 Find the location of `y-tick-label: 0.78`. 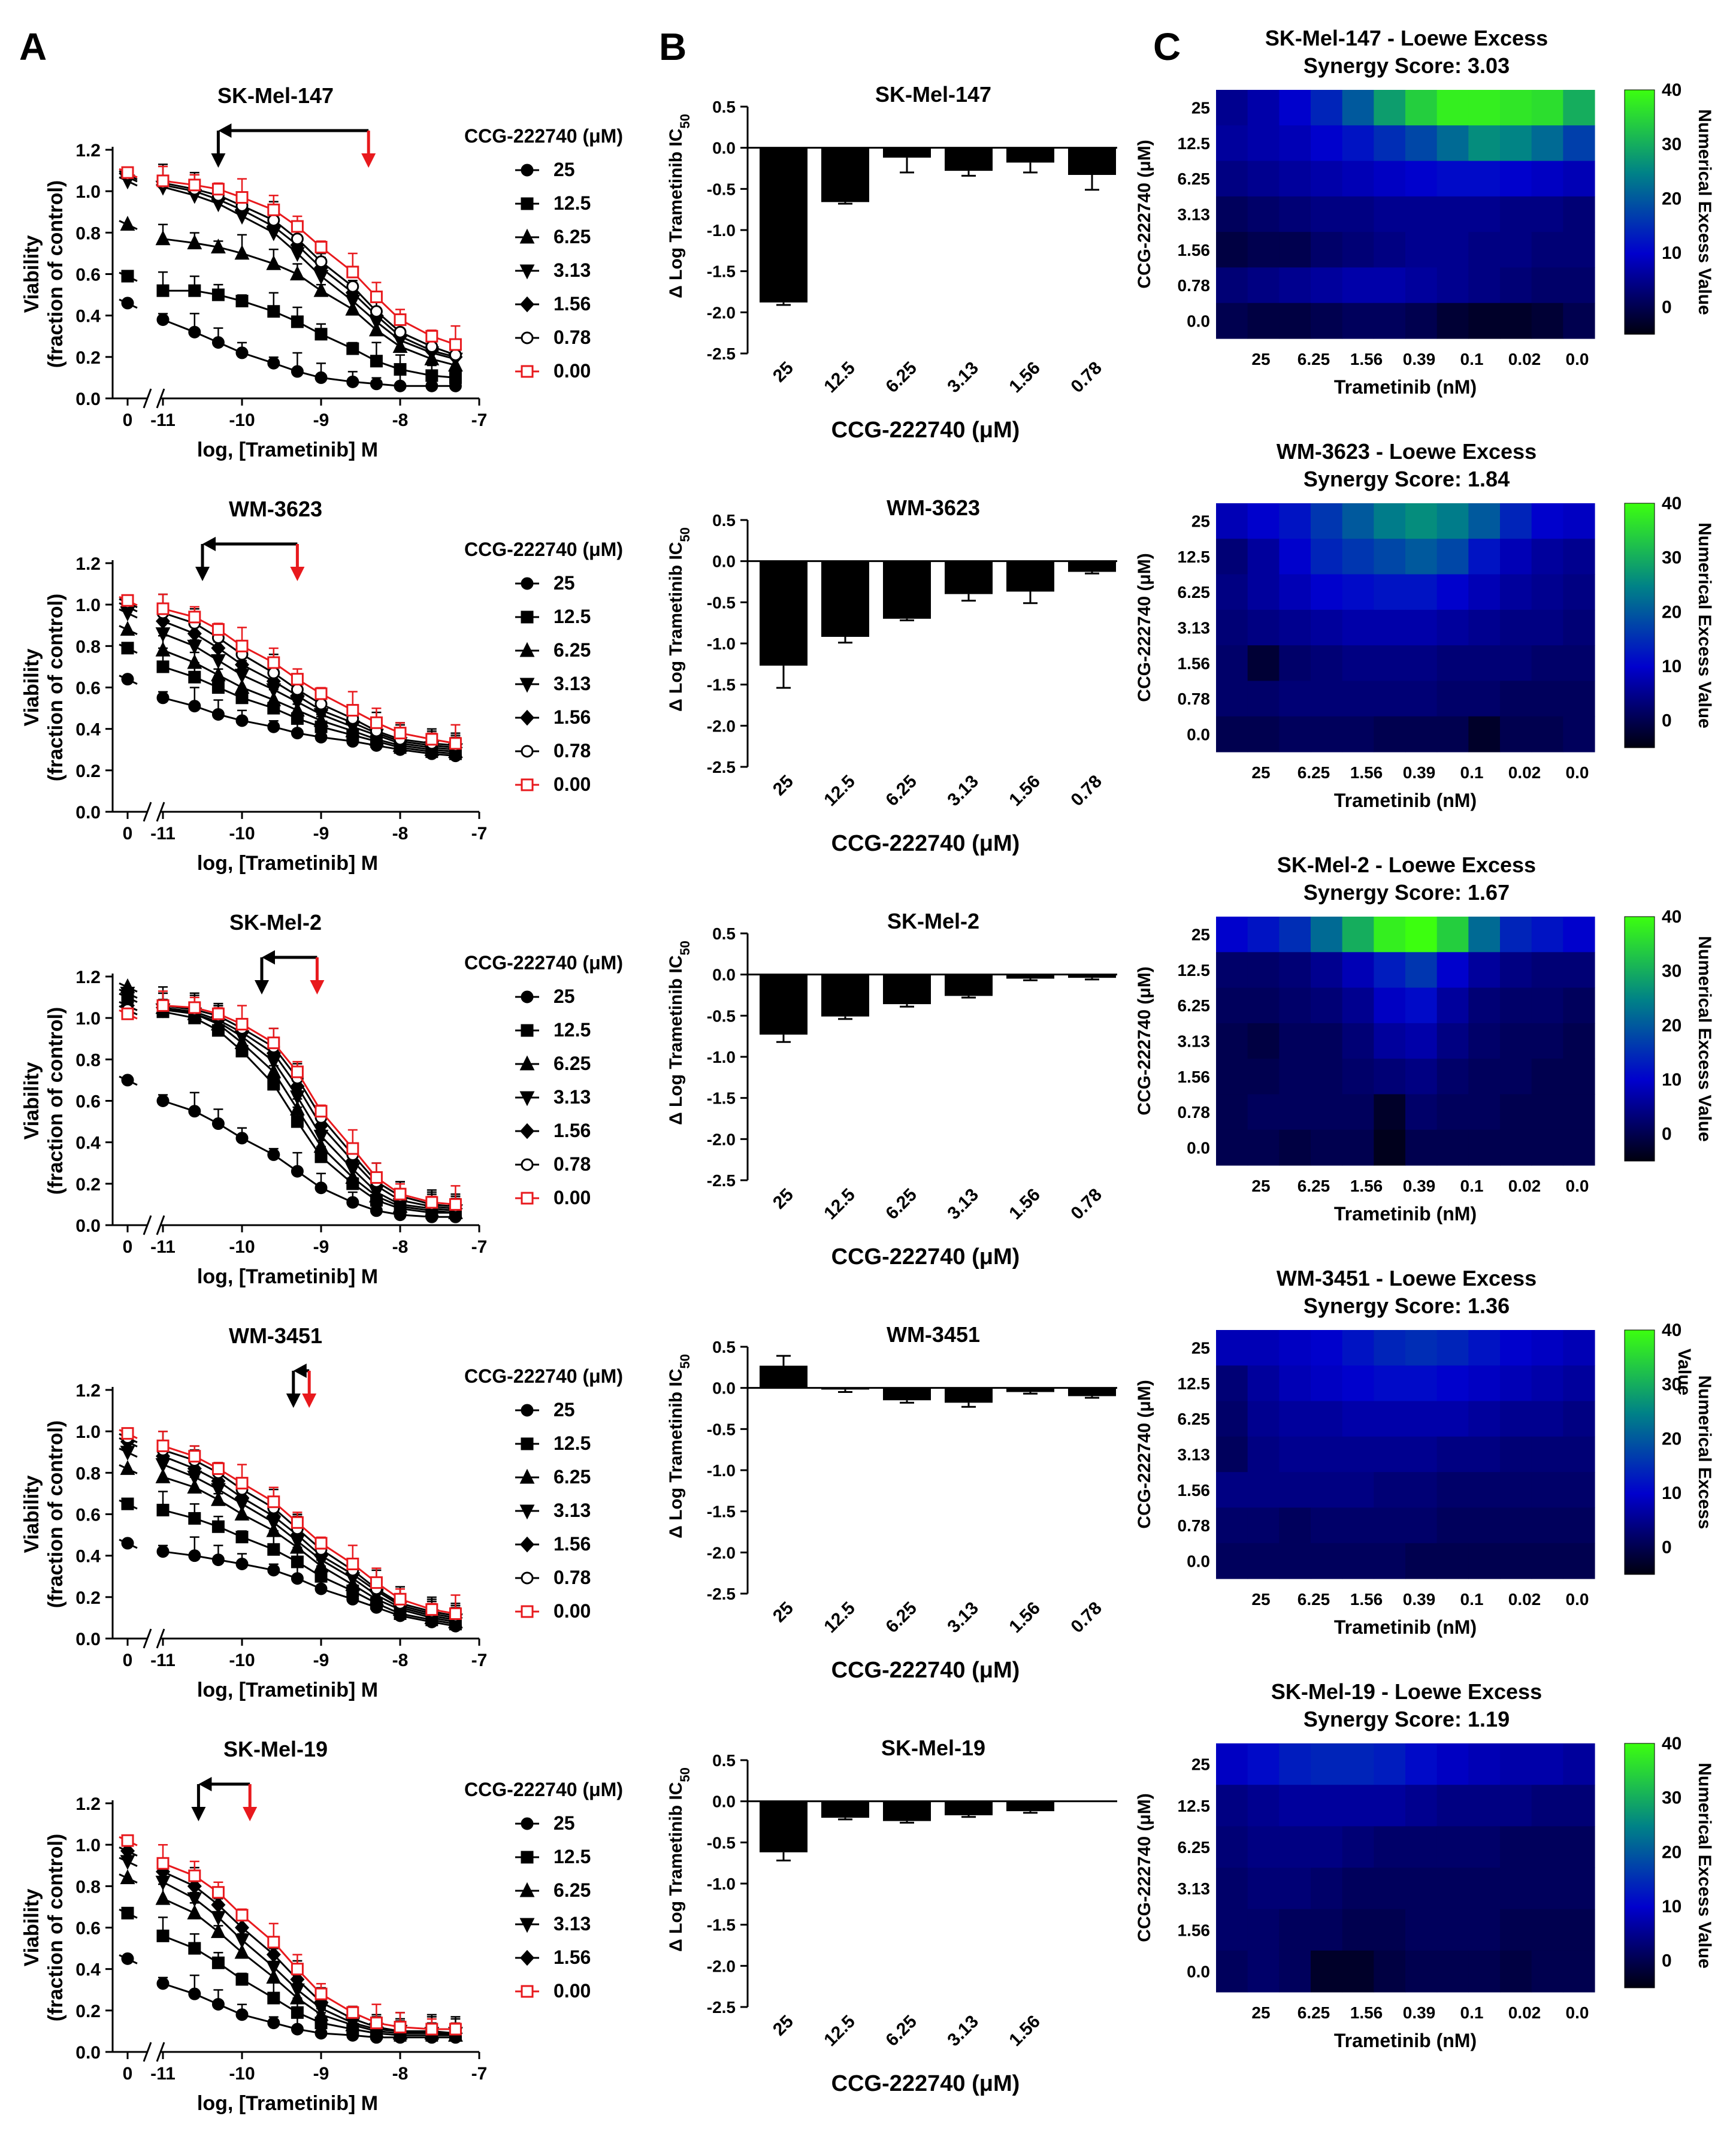

y-tick-label: 0.78 is located at coordinates (1194, 1525).